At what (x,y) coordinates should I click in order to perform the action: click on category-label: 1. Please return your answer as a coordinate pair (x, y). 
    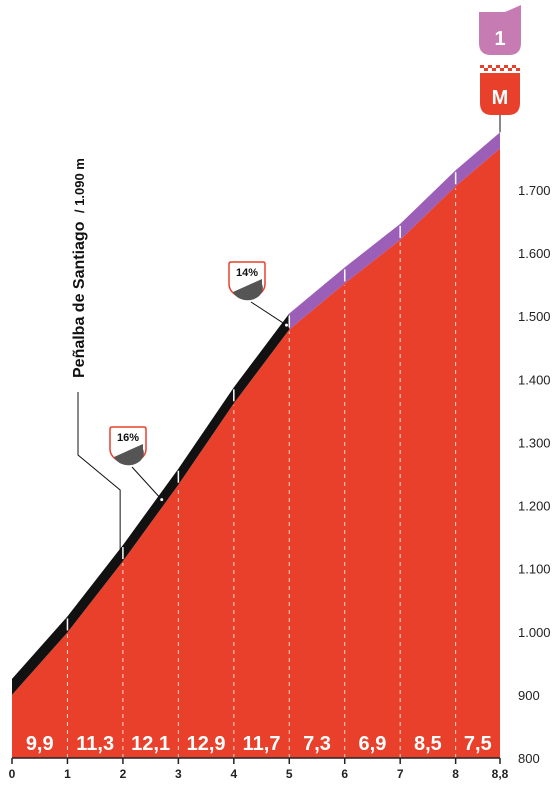
    Looking at the image, I should click on (499, 39).